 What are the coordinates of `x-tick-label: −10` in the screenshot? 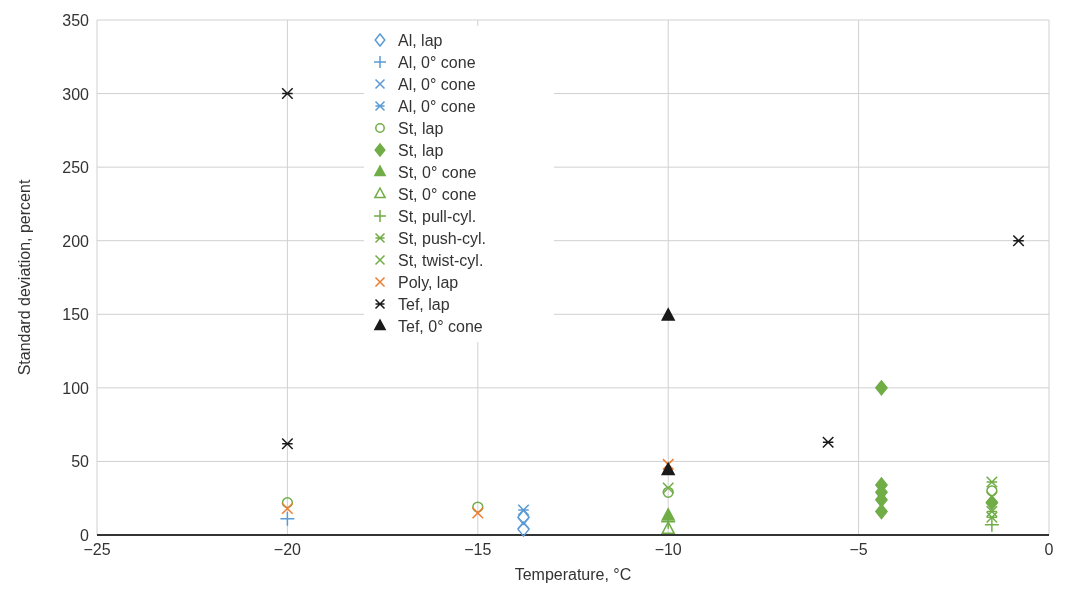 It's located at (668, 549).